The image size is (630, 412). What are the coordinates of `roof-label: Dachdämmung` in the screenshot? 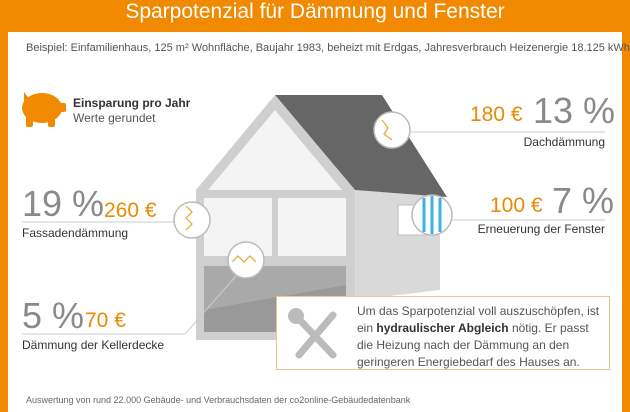 It's located at (564, 142).